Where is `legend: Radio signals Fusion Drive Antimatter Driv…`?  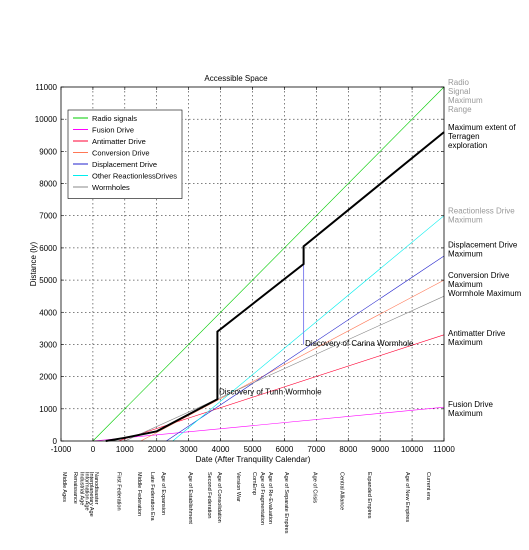
legend: Radio signals Fusion Drive Antimatter Driv… is located at coordinates (125, 154).